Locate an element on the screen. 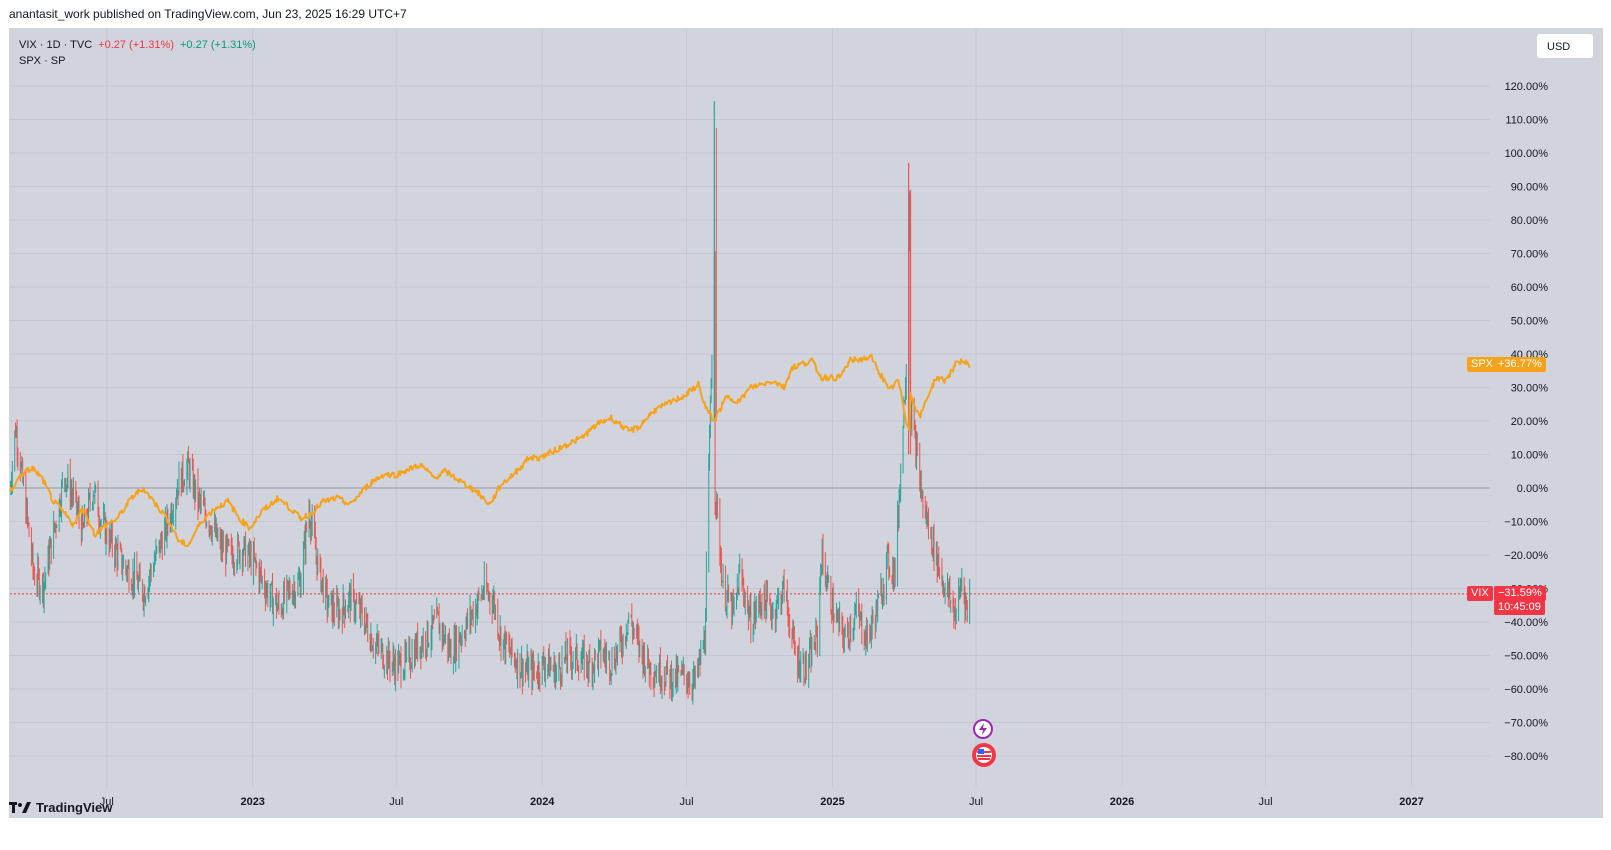  y-tick-label: 30.00% is located at coordinates (1530, 389).